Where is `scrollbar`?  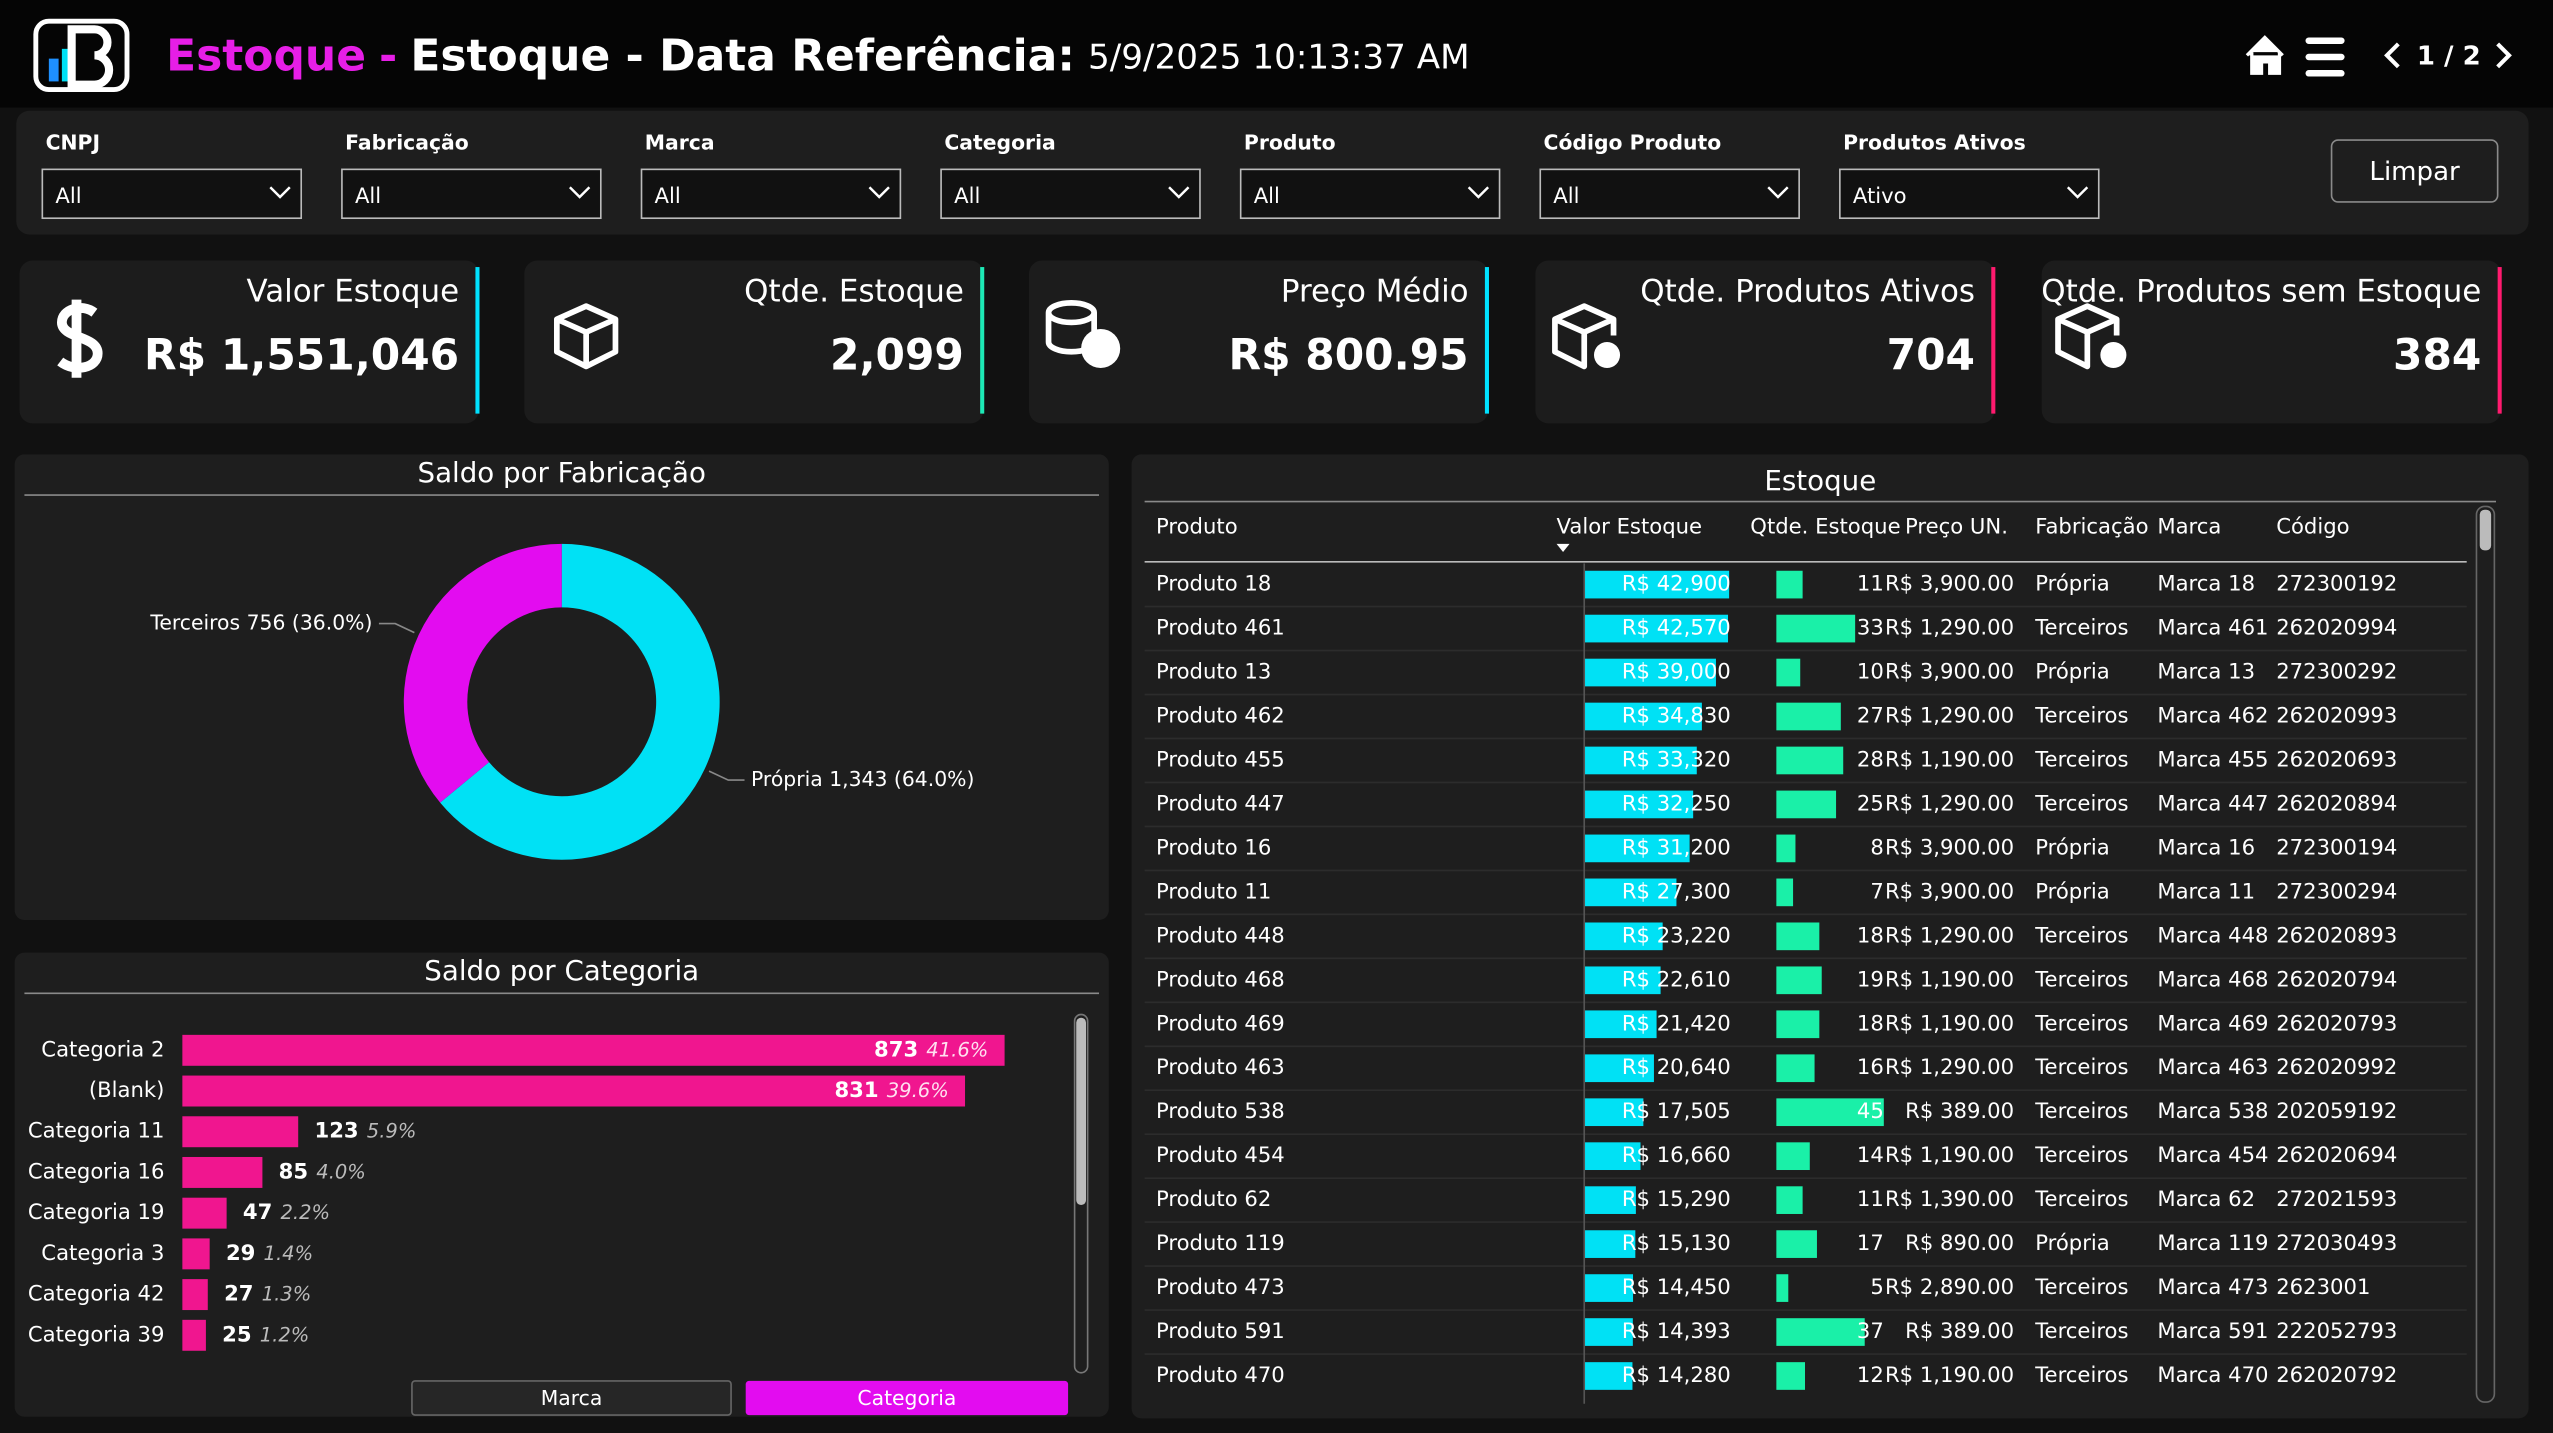
scrollbar is located at coordinates (1081, 1193).